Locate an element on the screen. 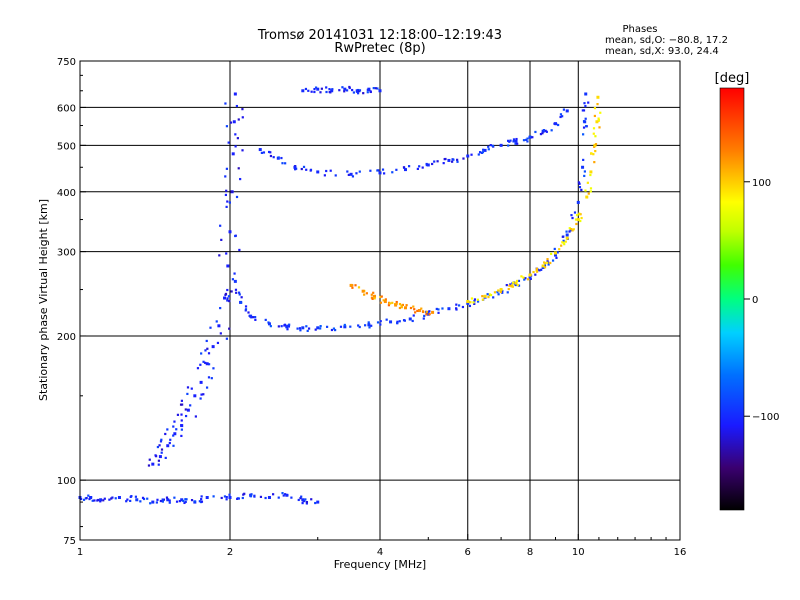  x-axis-label: Frequency [MHz] is located at coordinates (380, 564).